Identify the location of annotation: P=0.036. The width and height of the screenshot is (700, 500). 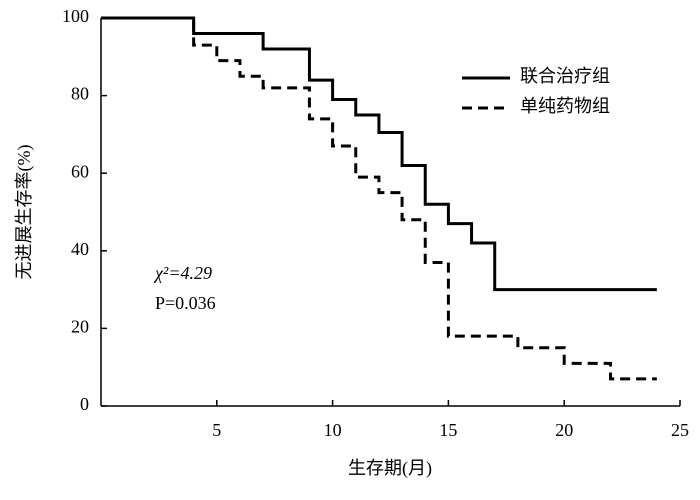
(185, 303).